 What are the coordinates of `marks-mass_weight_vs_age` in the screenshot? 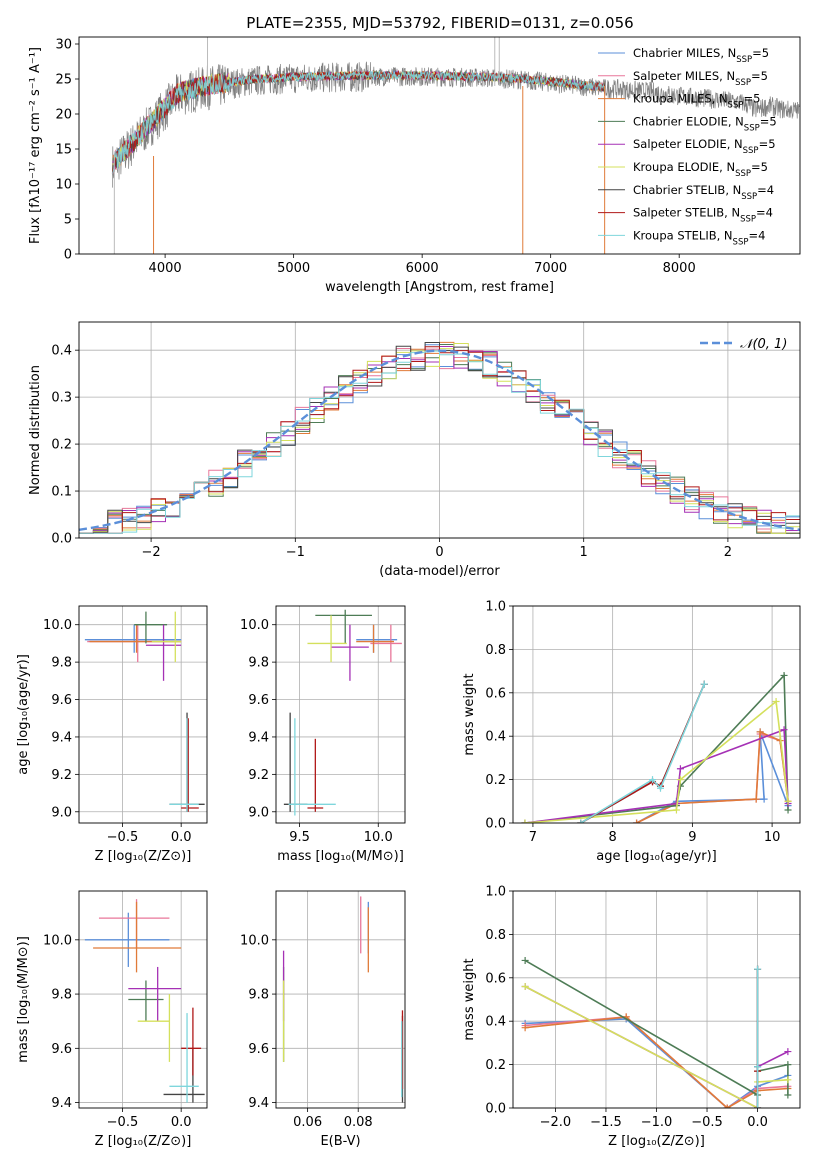 It's located at (656, 747).